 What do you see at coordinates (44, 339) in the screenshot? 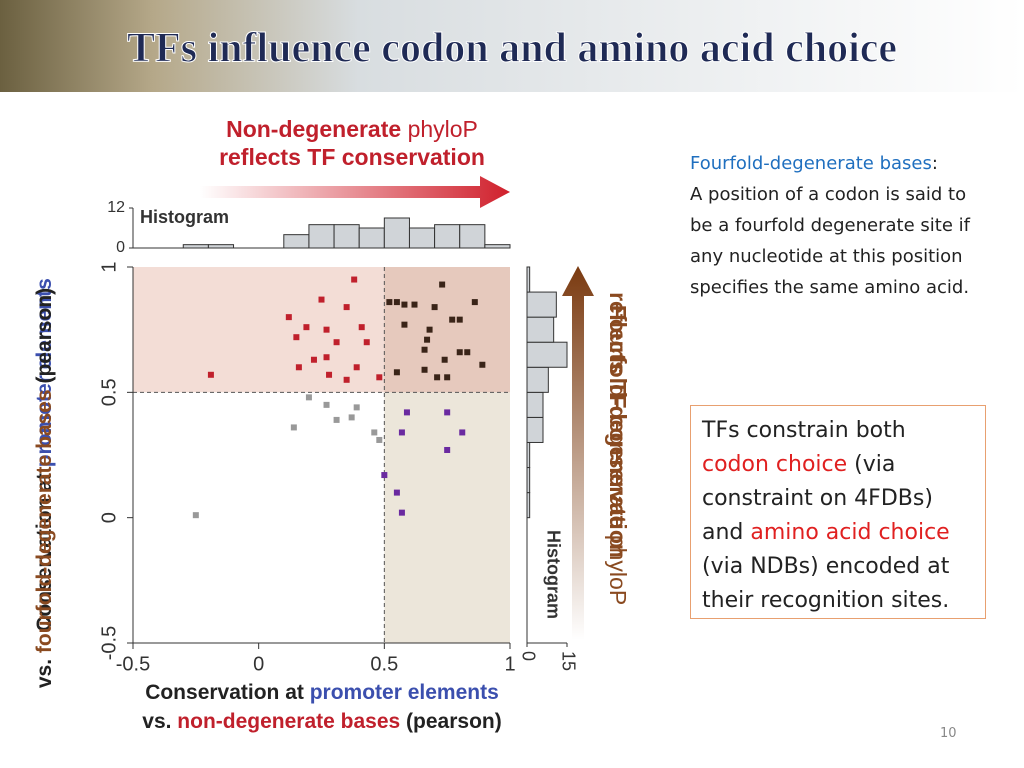
I see `y-axis-label-part: (pearson)` at bounding box center [44, 339].